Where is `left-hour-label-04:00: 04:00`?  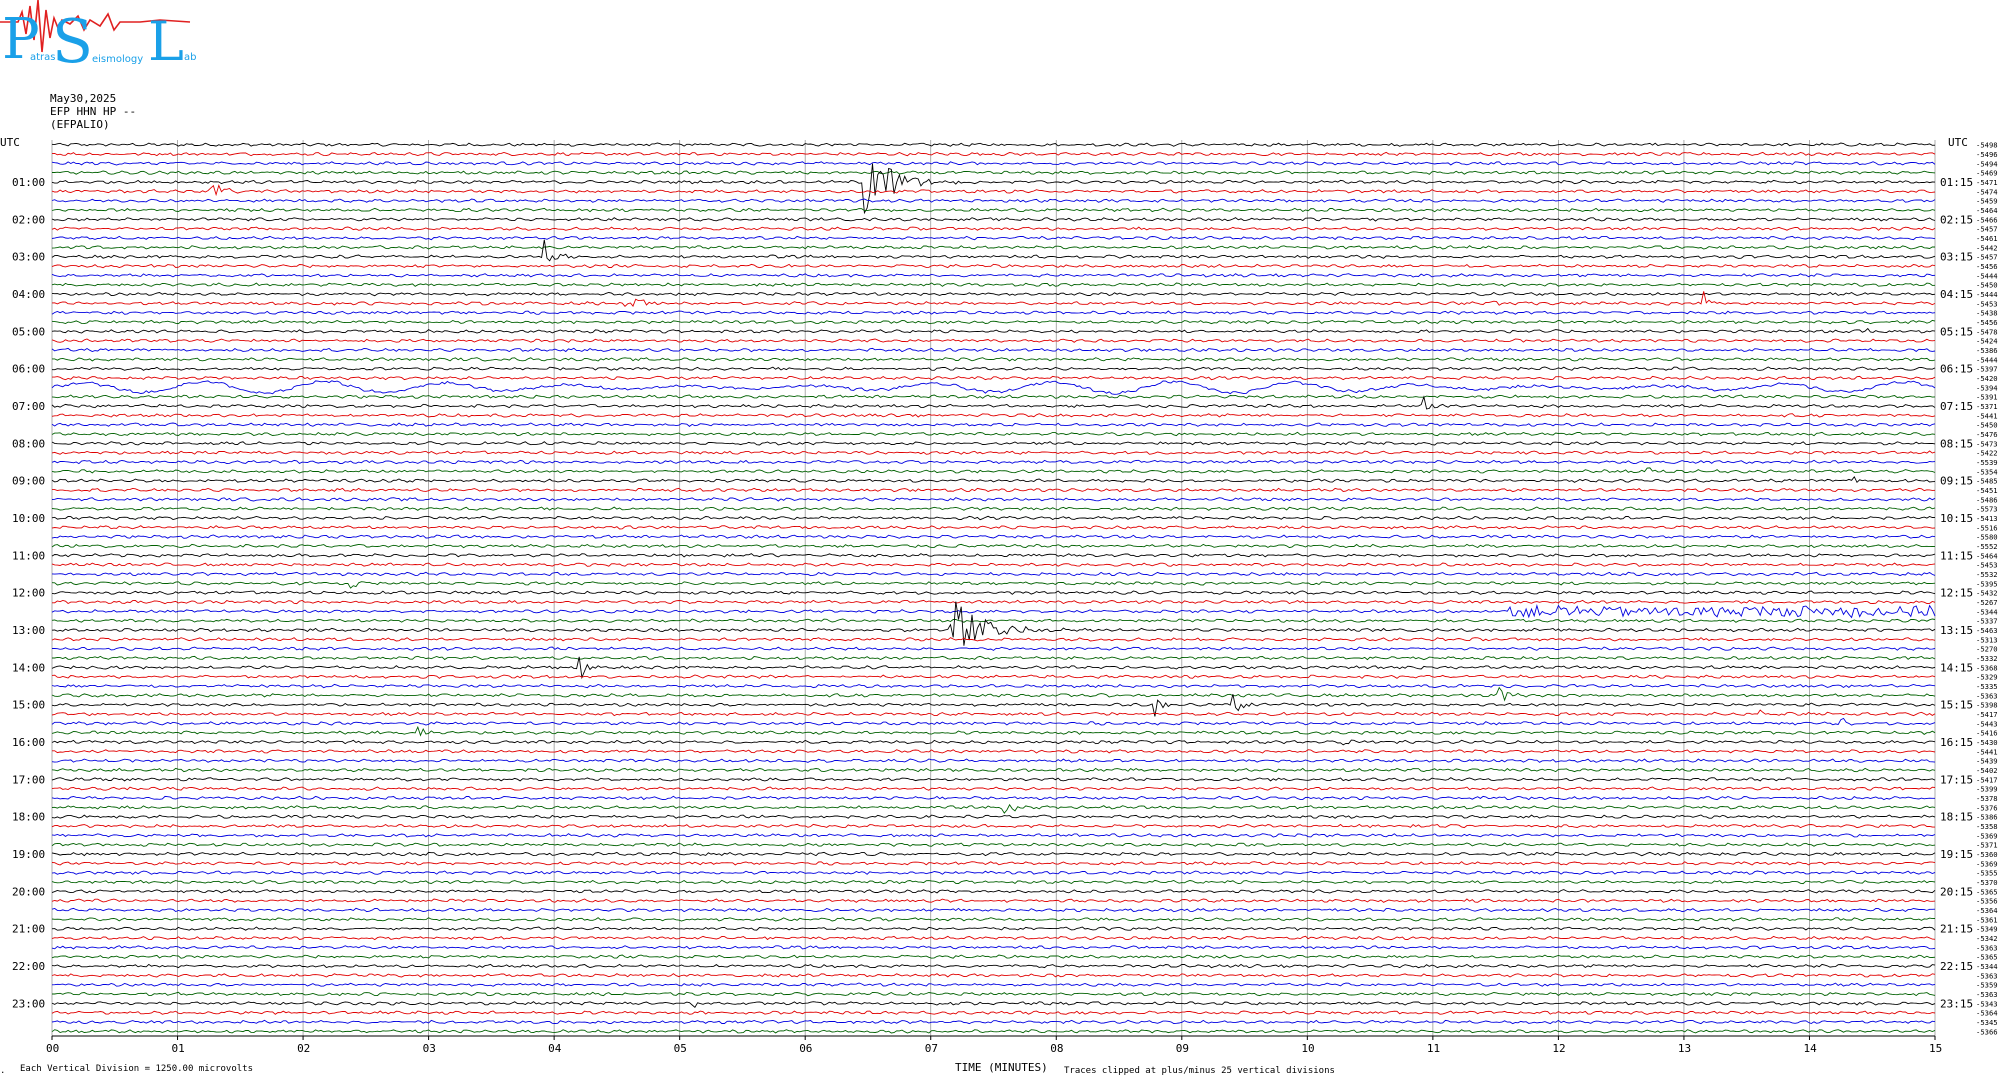 left-hour-label-04:00: 04:00 is located at coordinates (28, 294).